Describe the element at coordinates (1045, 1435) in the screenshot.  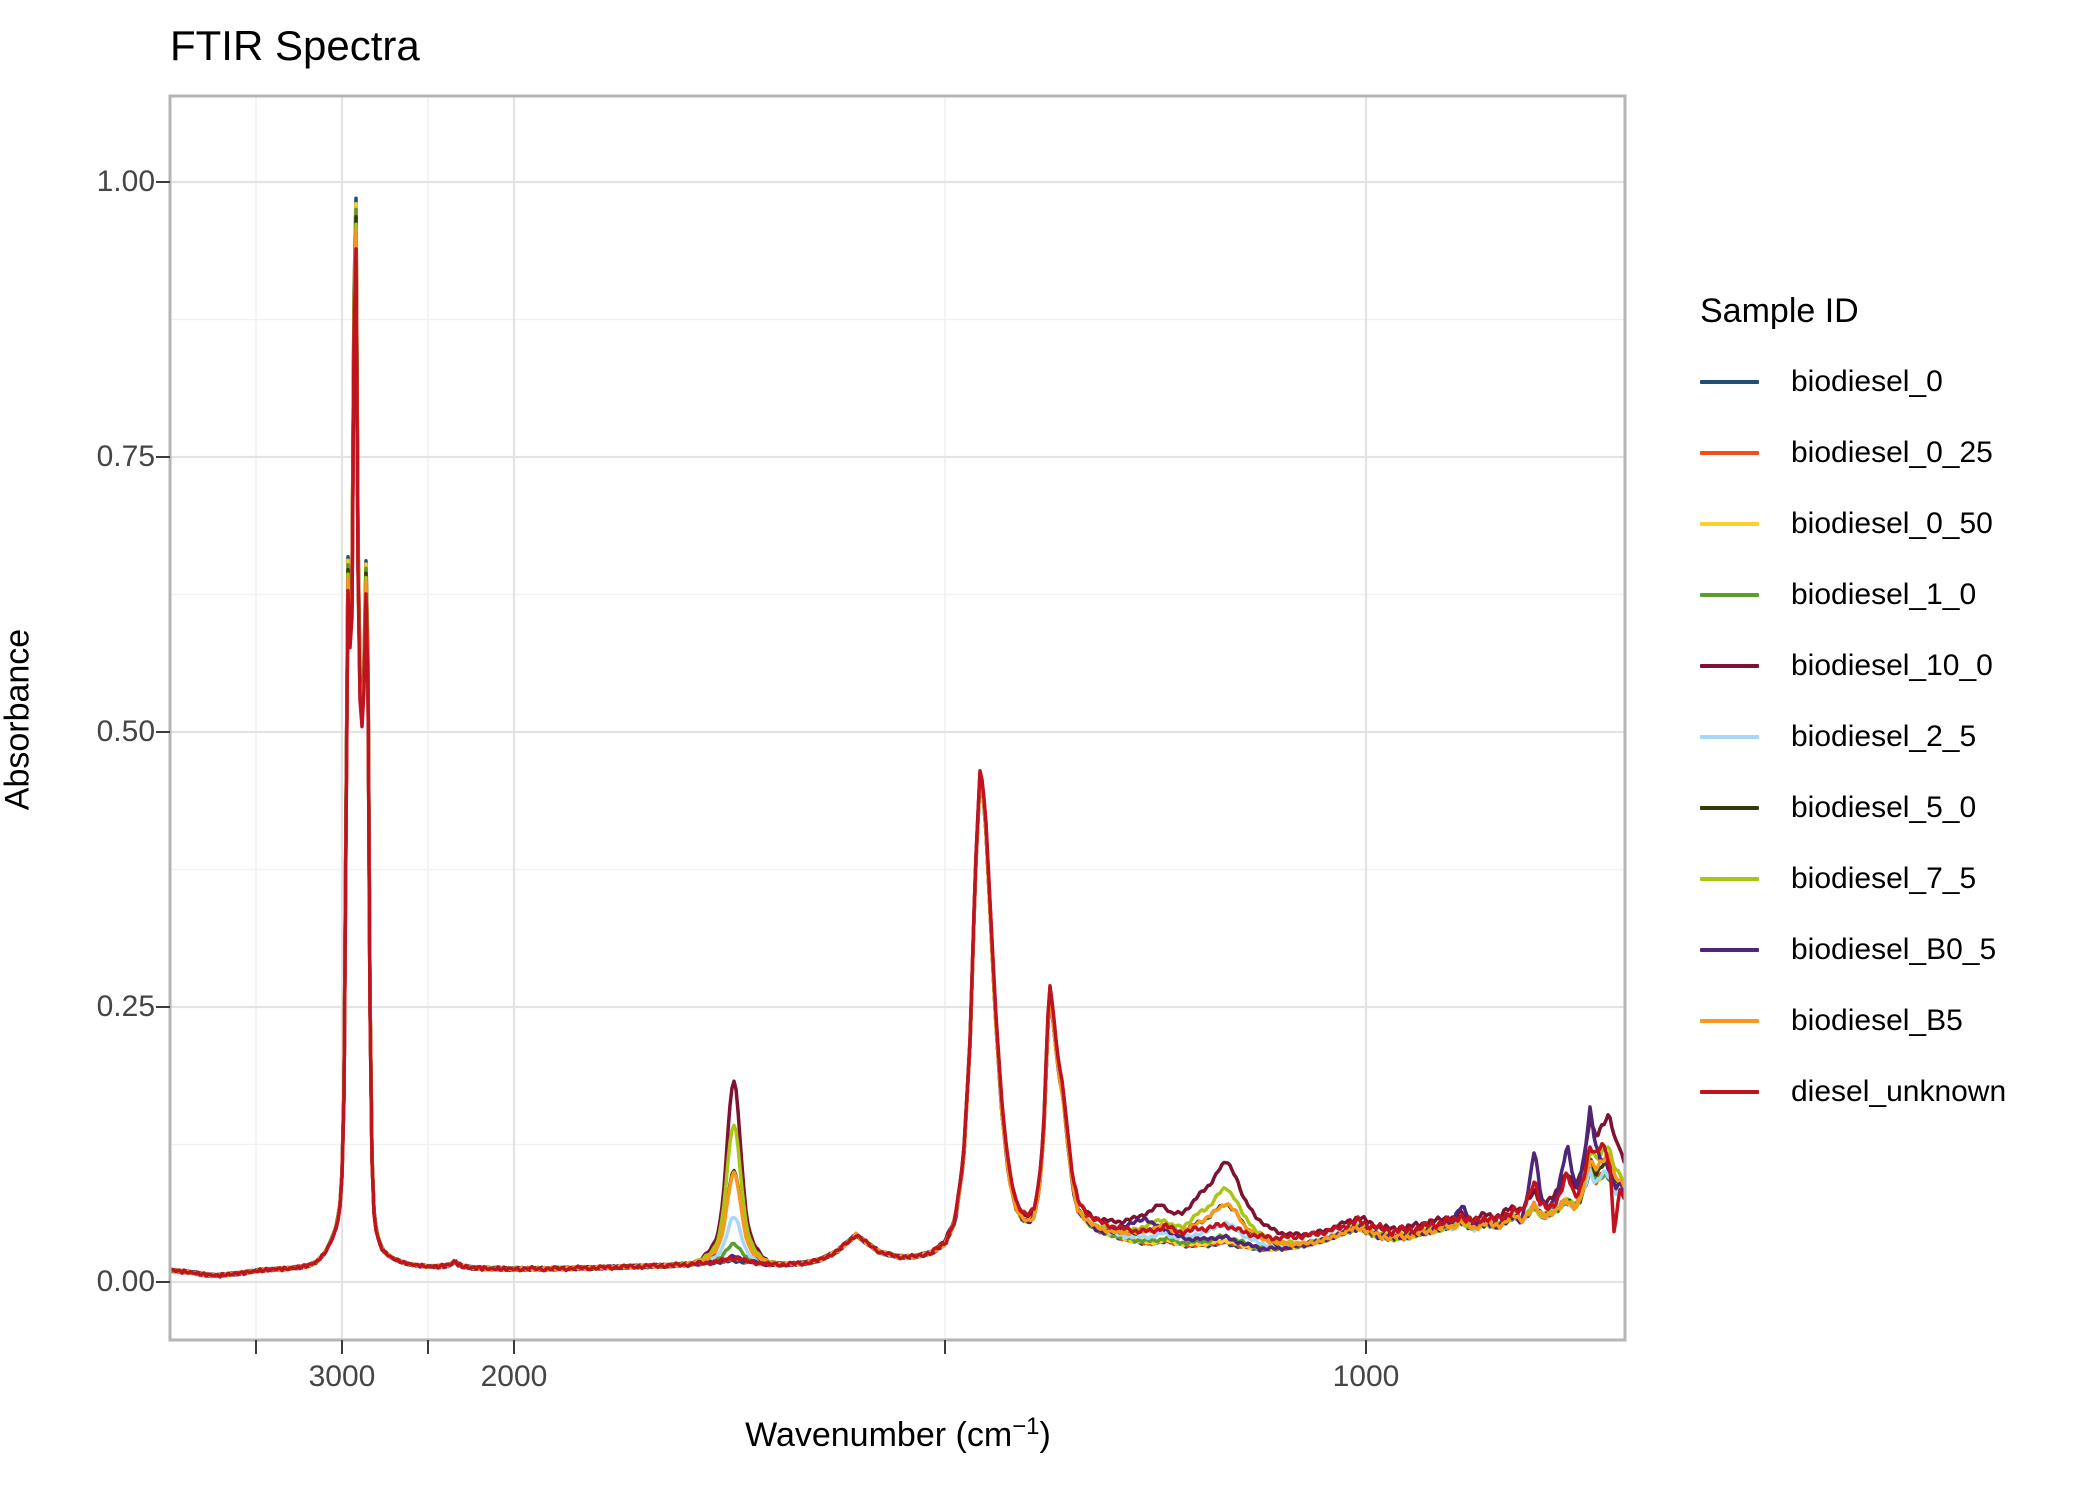
I see `x-axis-title-close: )` at that location.